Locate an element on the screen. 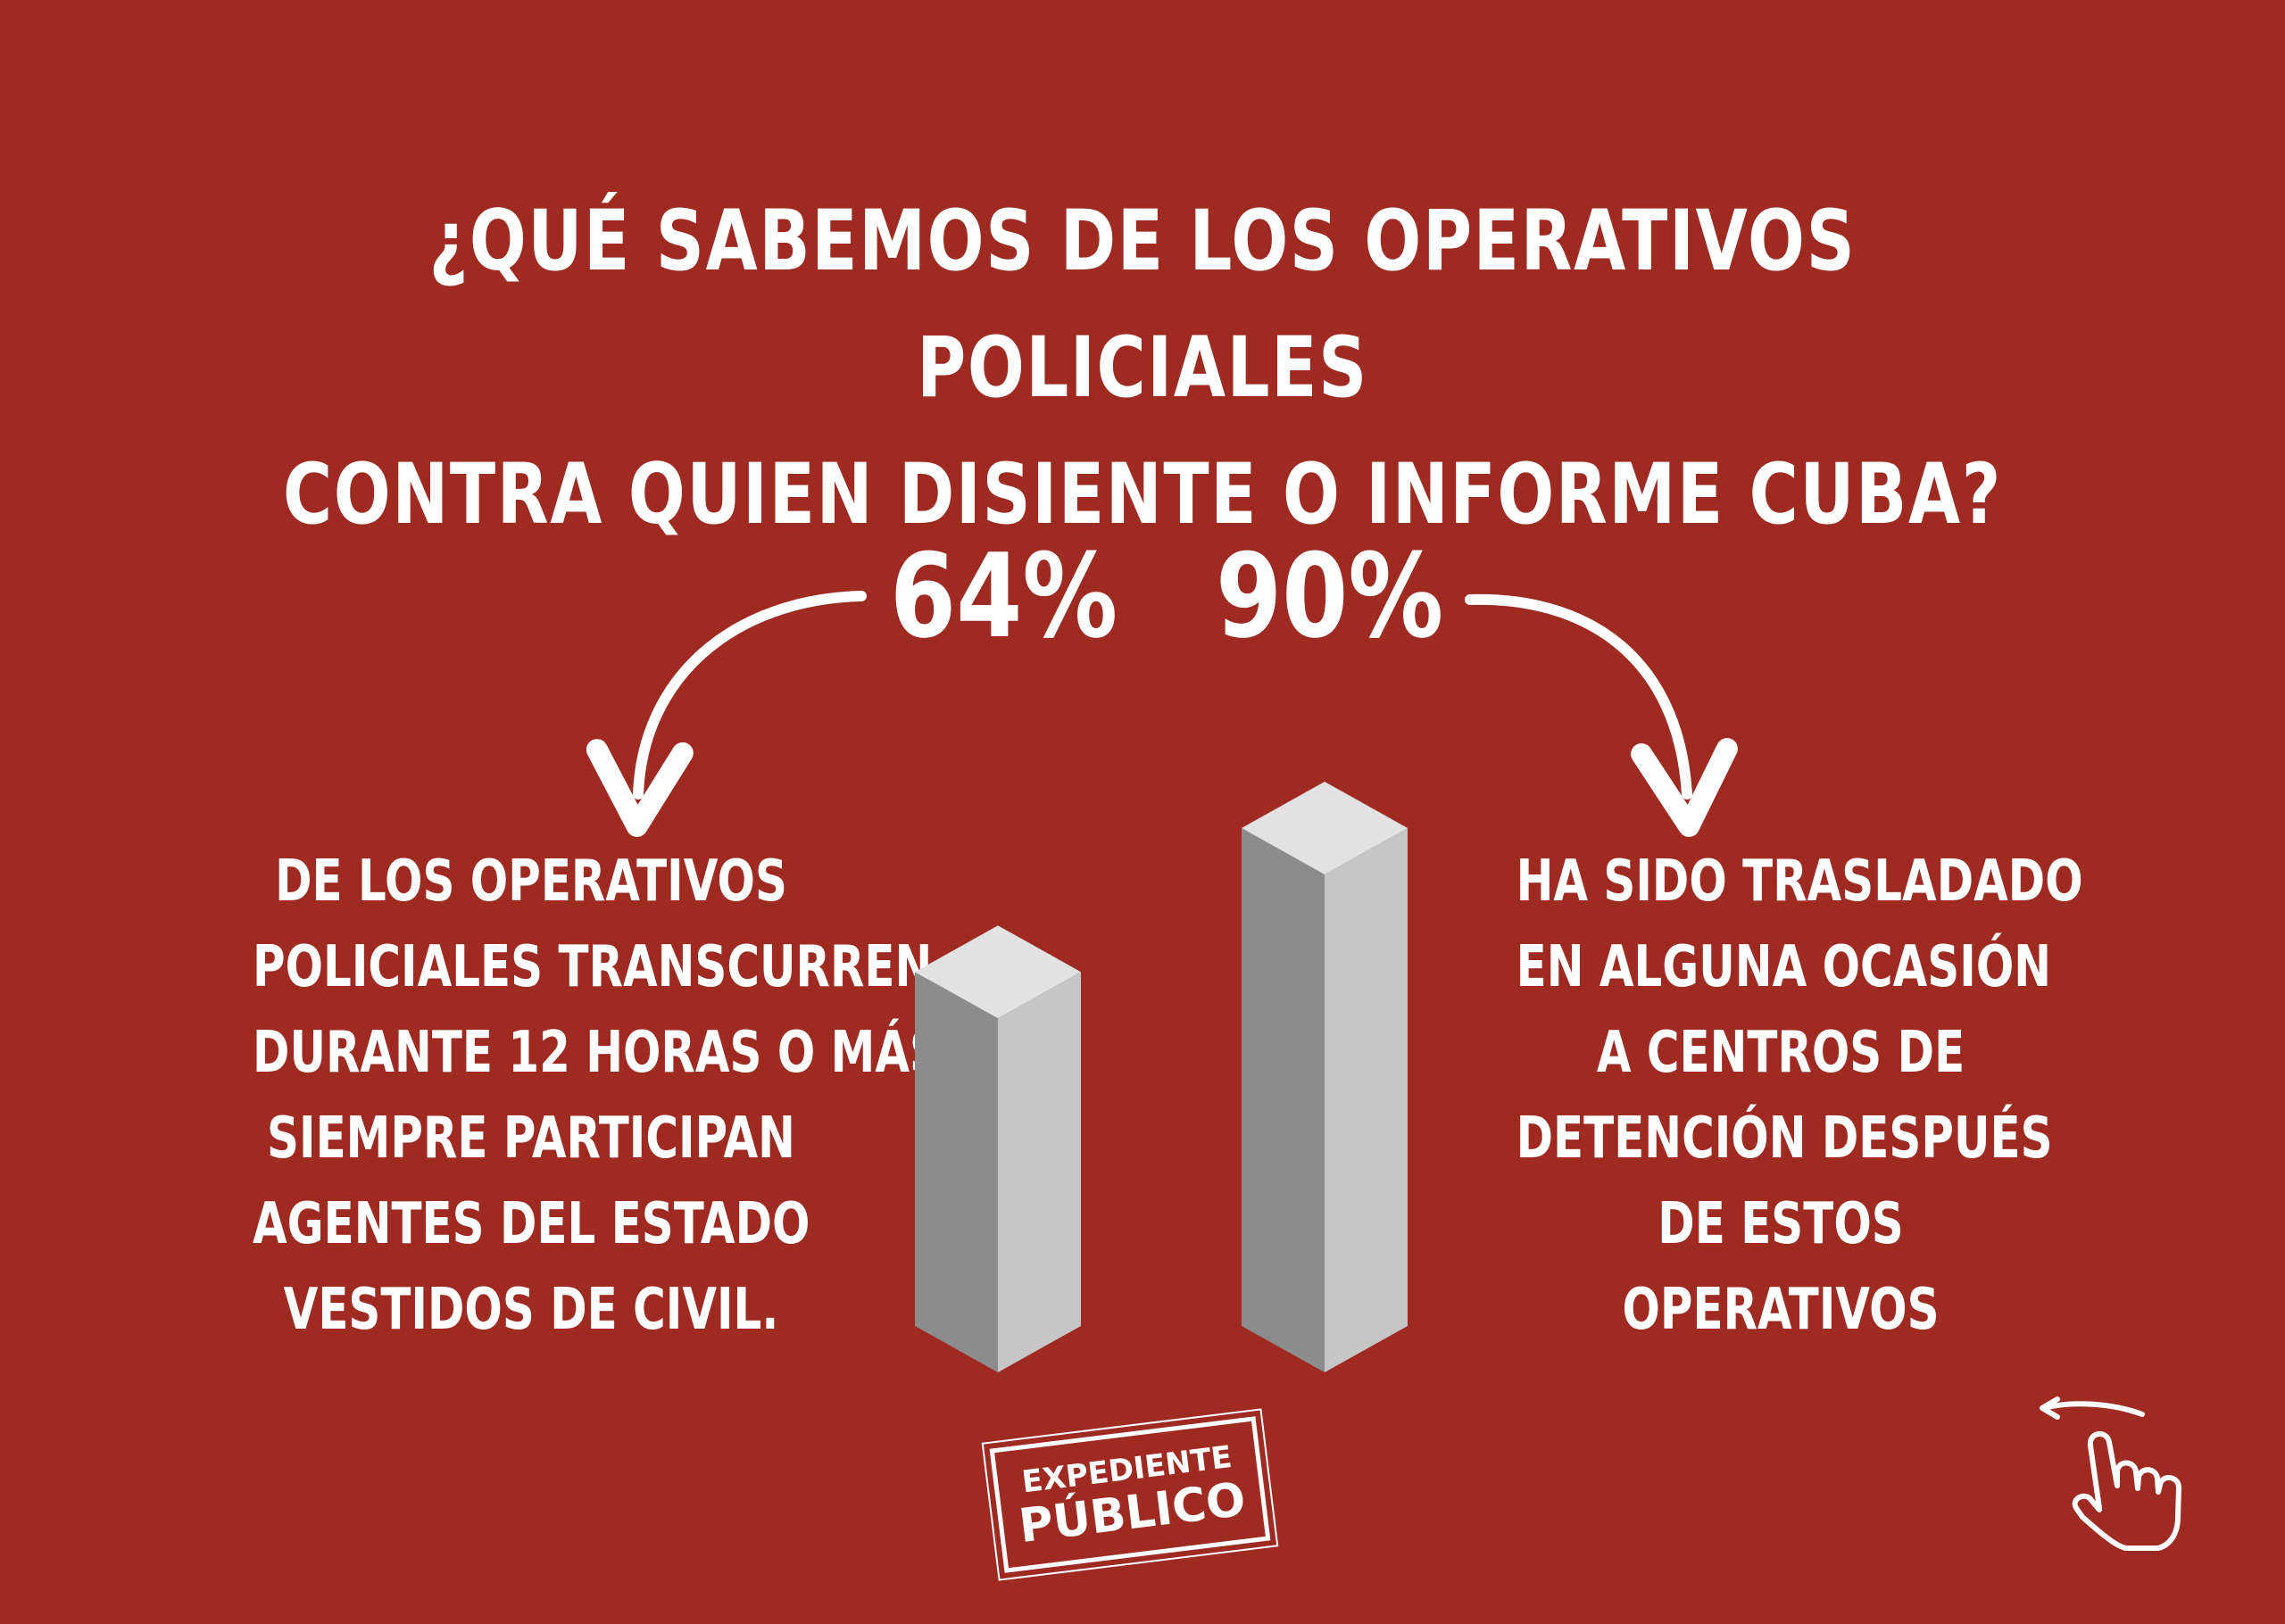 This screenshot has width=2285, height=1624. bar-64%-right-face is located at coordinates (1039, 1172).